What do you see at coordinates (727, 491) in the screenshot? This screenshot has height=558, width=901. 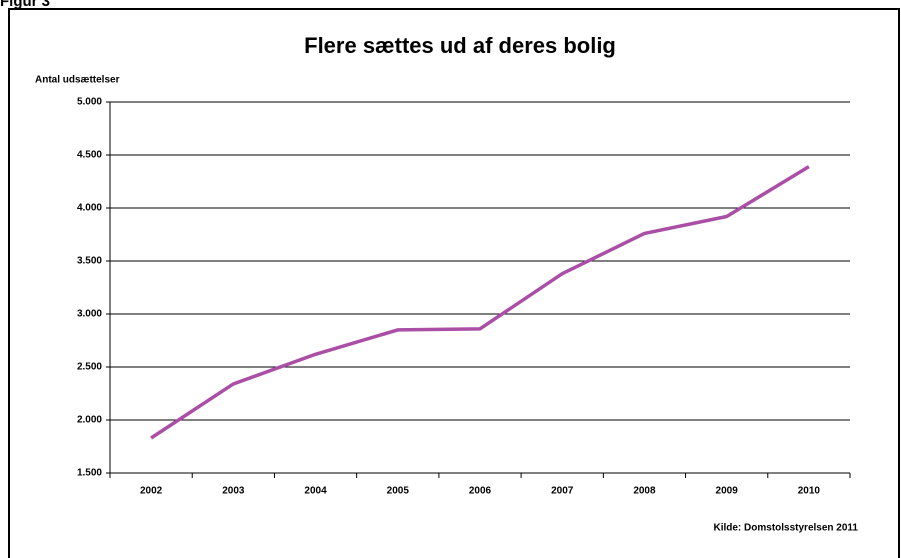 I see `x-tick-label: 2009` at bounding box center [727, 491].